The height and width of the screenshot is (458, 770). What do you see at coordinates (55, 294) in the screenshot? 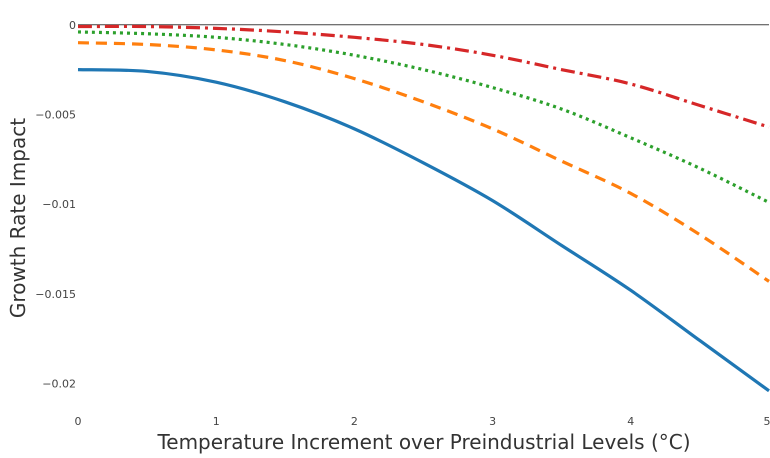
I see `y-tick-label: −0.015` at bounding box center [55, 294].